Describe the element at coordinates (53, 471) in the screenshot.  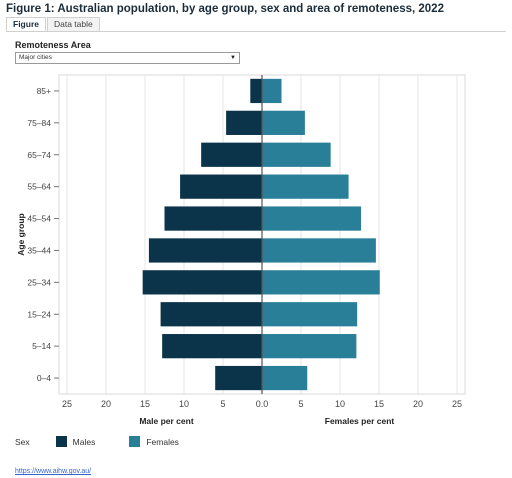
I see `aihw-link: https://www.aihw.gov.au/` at that location.